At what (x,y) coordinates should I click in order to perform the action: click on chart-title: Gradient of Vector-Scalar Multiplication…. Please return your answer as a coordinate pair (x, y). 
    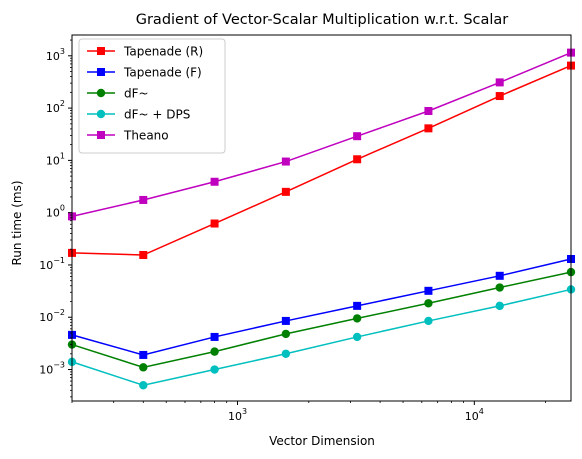
    Looking at the image, I should click on (322, 20).